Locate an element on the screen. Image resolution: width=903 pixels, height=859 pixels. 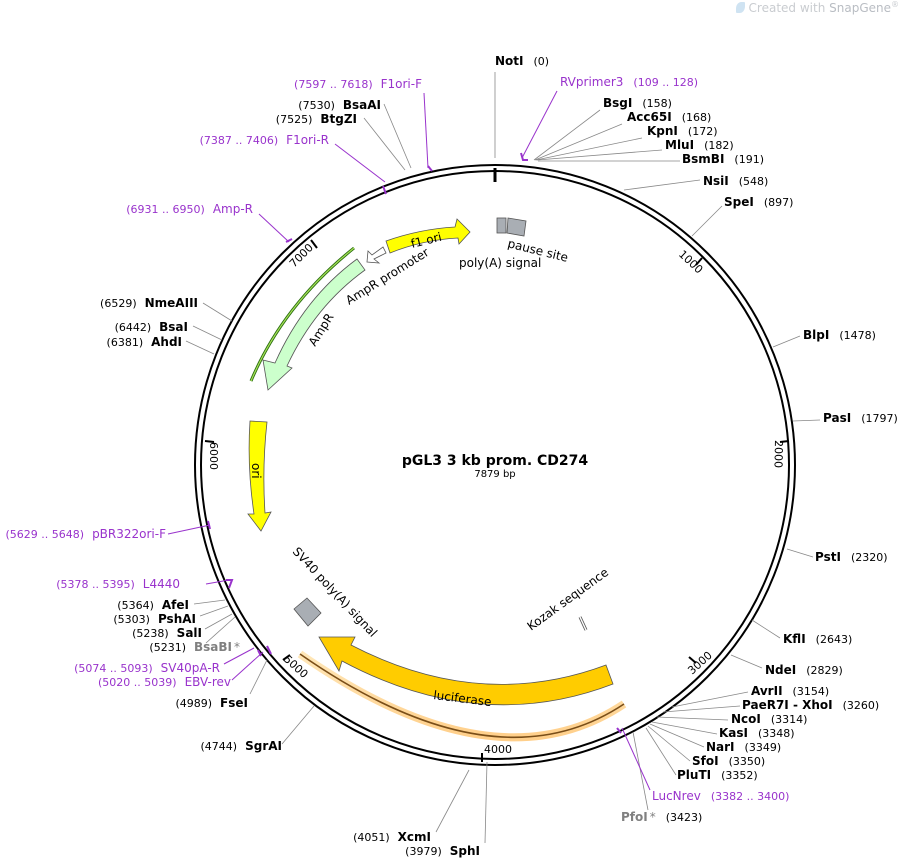
enzyme-label-sali: (5238) SalI is located at coordinates (167, 633).